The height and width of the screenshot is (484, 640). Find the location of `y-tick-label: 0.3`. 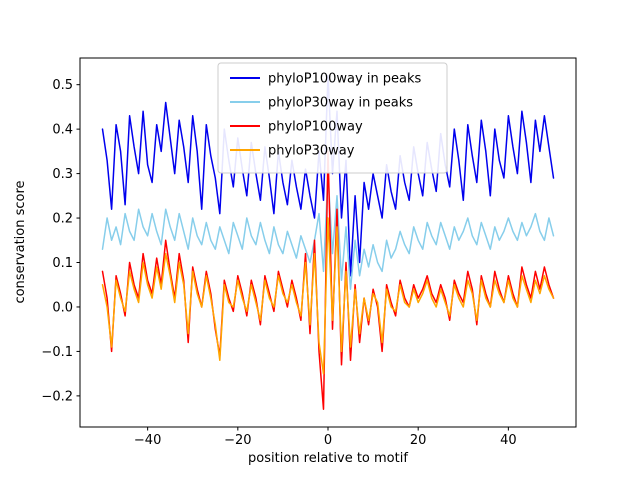

y-tick-label: 0.3 is located at coordinates (62, 174).